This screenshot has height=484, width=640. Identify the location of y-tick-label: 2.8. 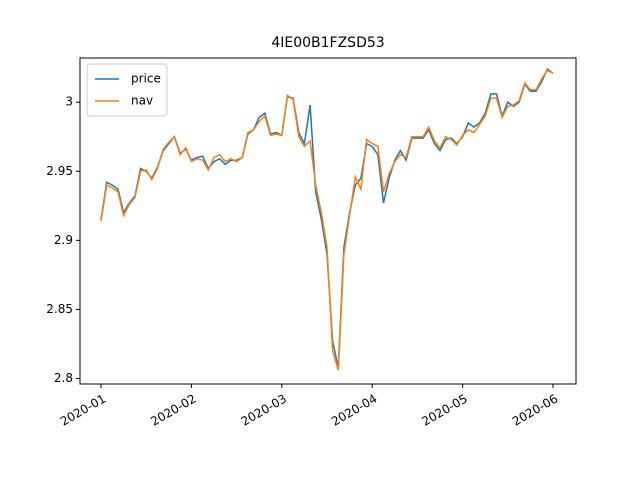
(63, 378).